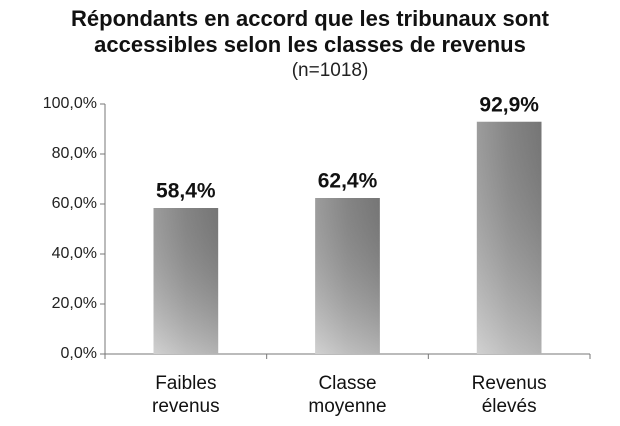 This screenshot has height=426, width=620. I want to click on value-label: 58,4%, so click(186, 191).